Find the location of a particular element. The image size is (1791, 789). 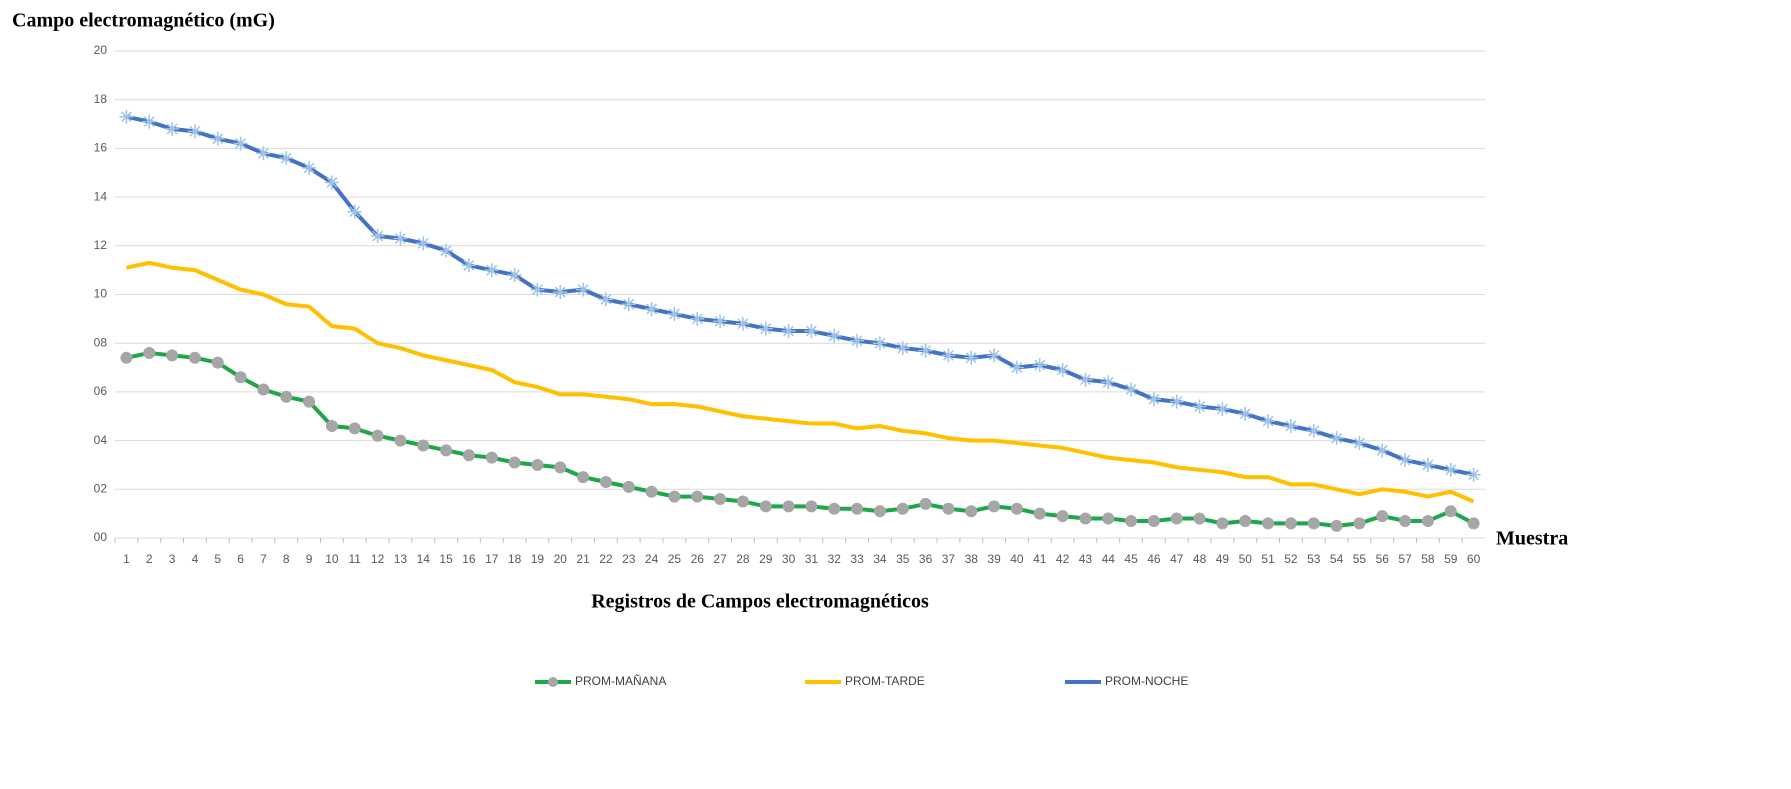

x-tick-label: 48 is located at coordinates (1200, 559).